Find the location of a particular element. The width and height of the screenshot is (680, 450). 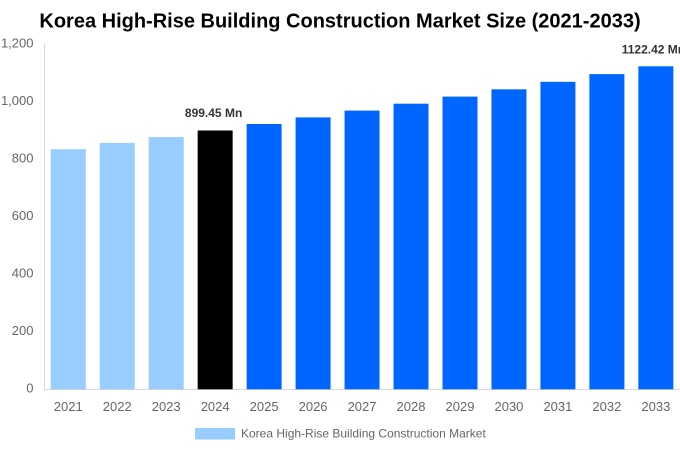

svg-text: 2021 is located at coordinates (68, 406).